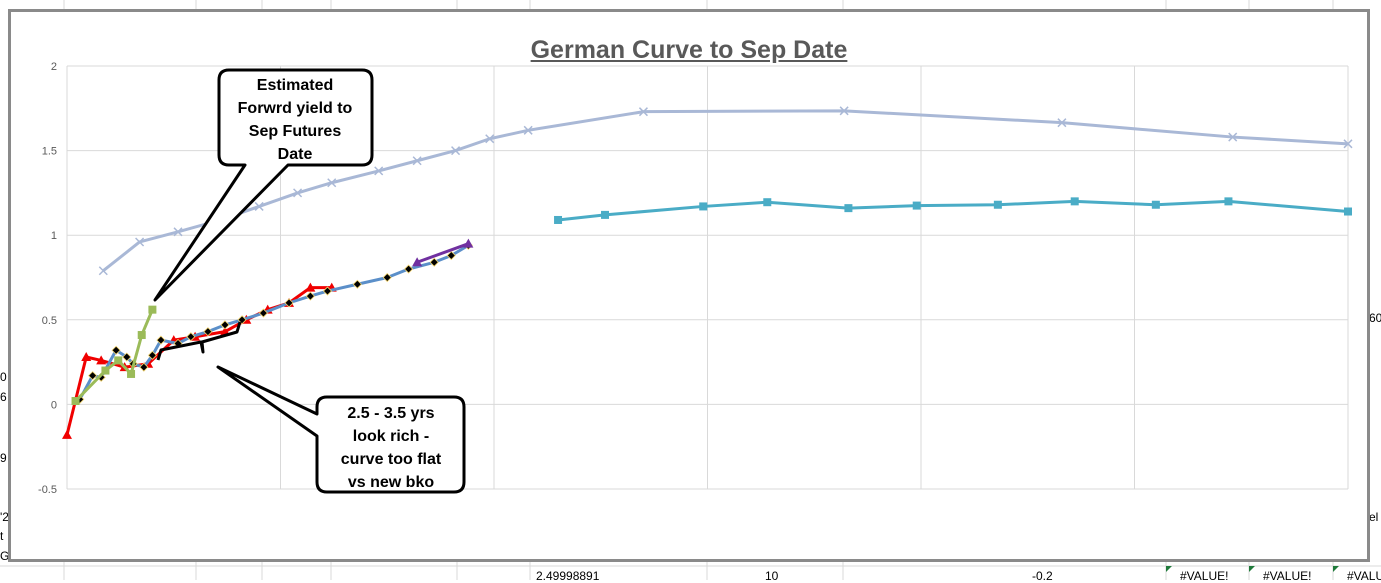 Image resolution: width=1381 pixels, height=583 pixels. I want to click on cell-fragment: el, so click(1374, 517).